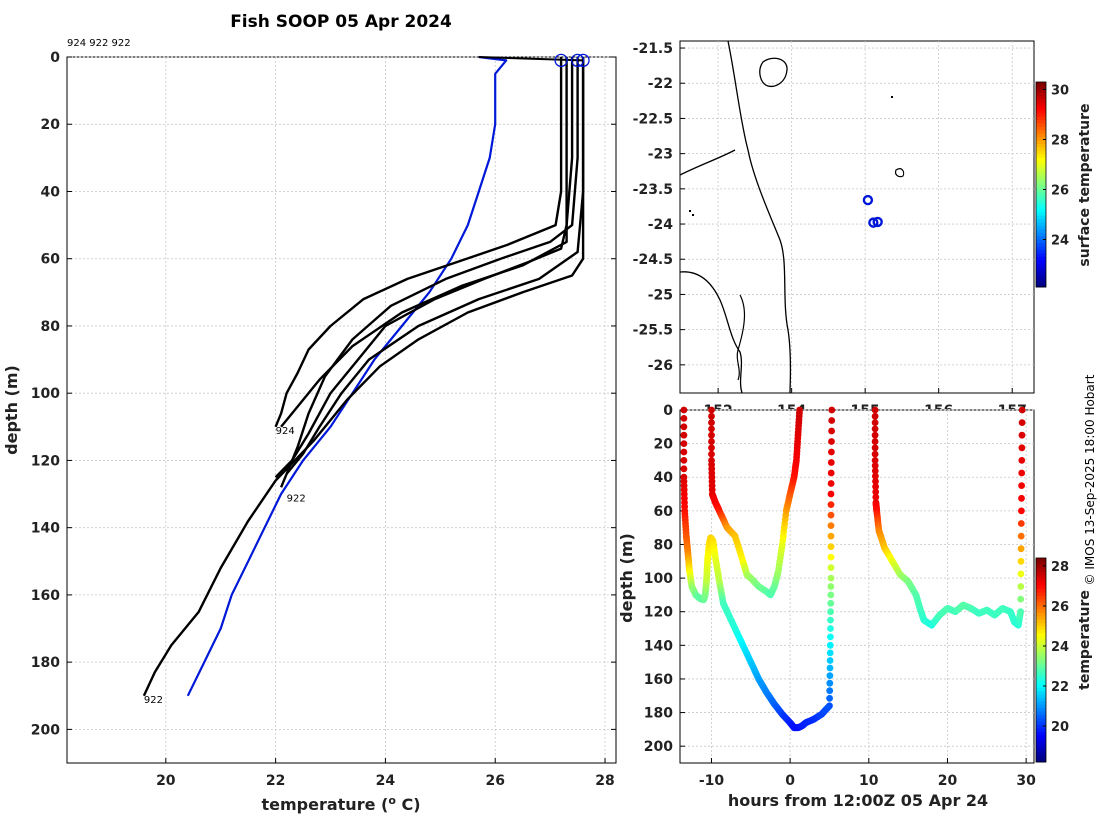  What do you see at coordinates (668, 411) in the screenshot?
I see `section-ytick-label: 0` at bounding box center [668, 411].